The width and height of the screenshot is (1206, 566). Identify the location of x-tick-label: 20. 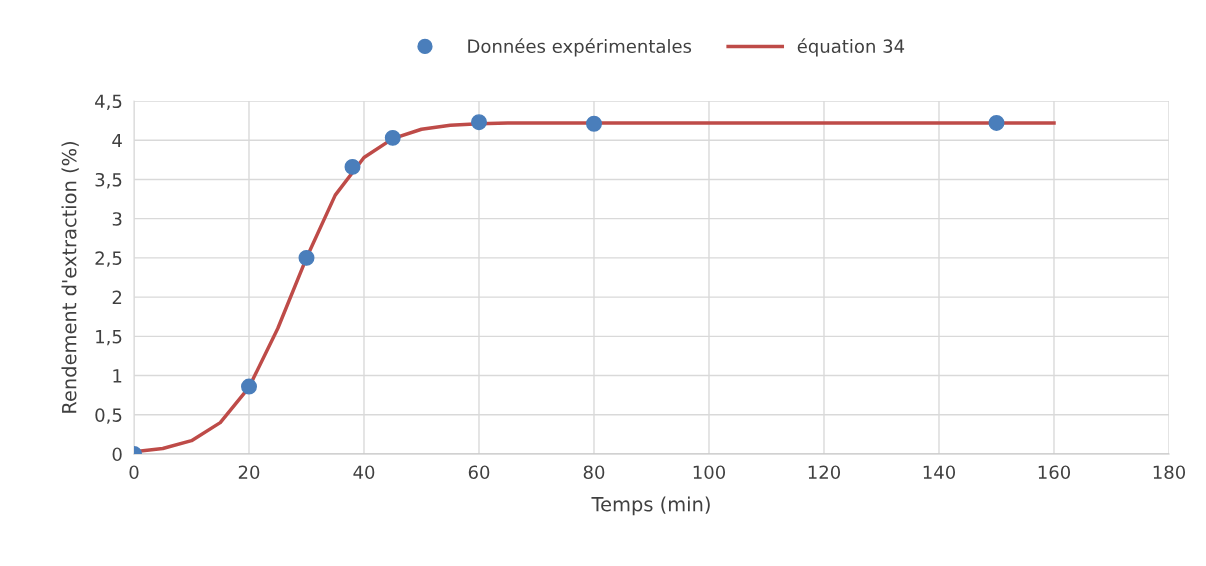
(249, 472).